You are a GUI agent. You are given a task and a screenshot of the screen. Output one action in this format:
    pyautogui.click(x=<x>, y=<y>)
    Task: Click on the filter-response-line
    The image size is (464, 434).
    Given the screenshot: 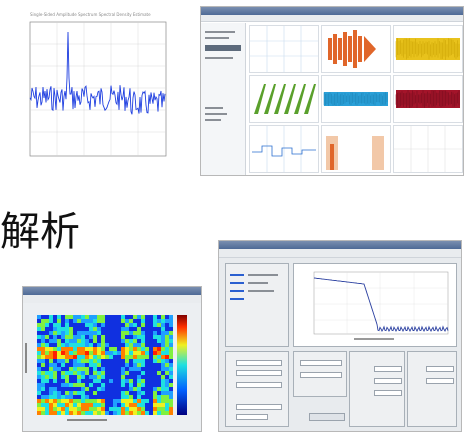 What is the action you would take?
    pyautogui.click(x=381, y=304)
    